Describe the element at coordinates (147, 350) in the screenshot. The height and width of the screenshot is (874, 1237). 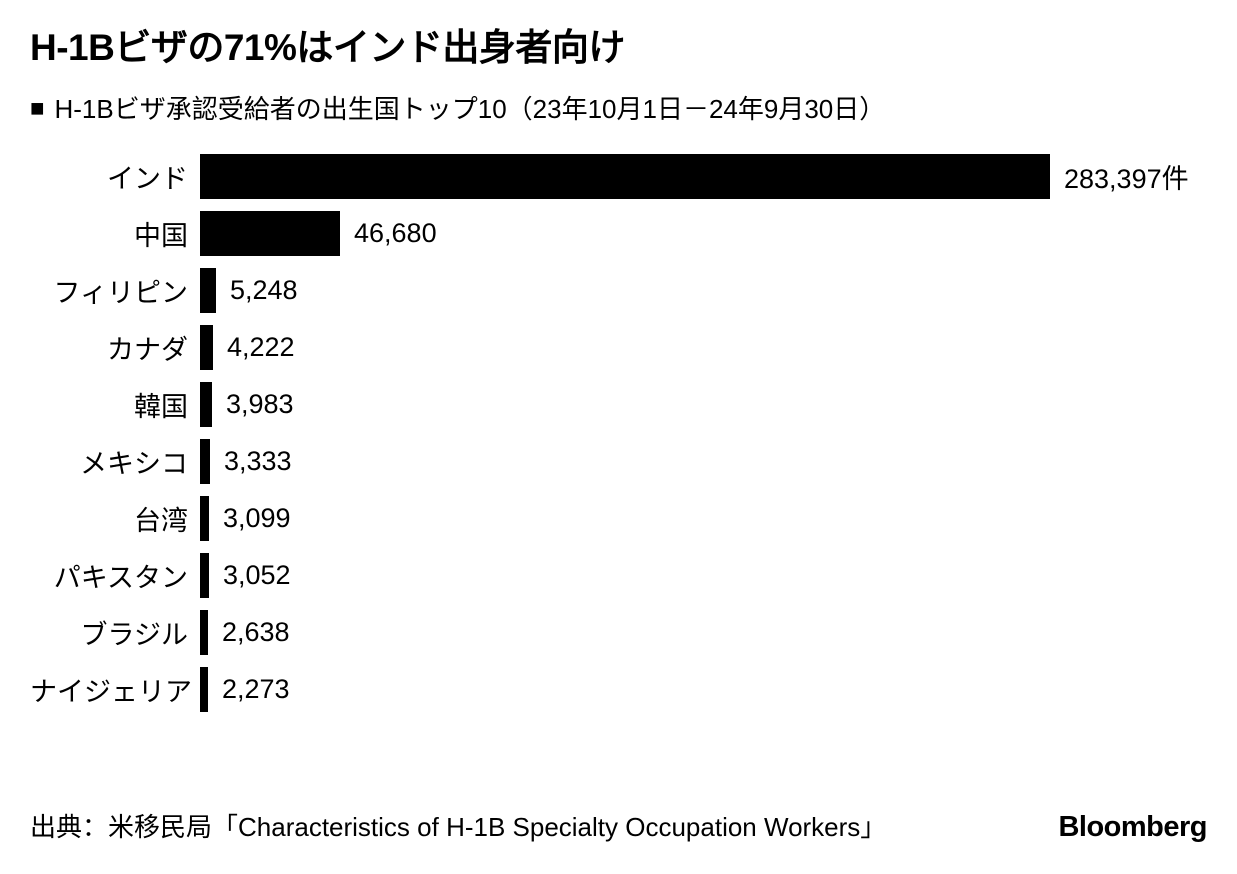
I see `bar-label: カナダ` at that location.